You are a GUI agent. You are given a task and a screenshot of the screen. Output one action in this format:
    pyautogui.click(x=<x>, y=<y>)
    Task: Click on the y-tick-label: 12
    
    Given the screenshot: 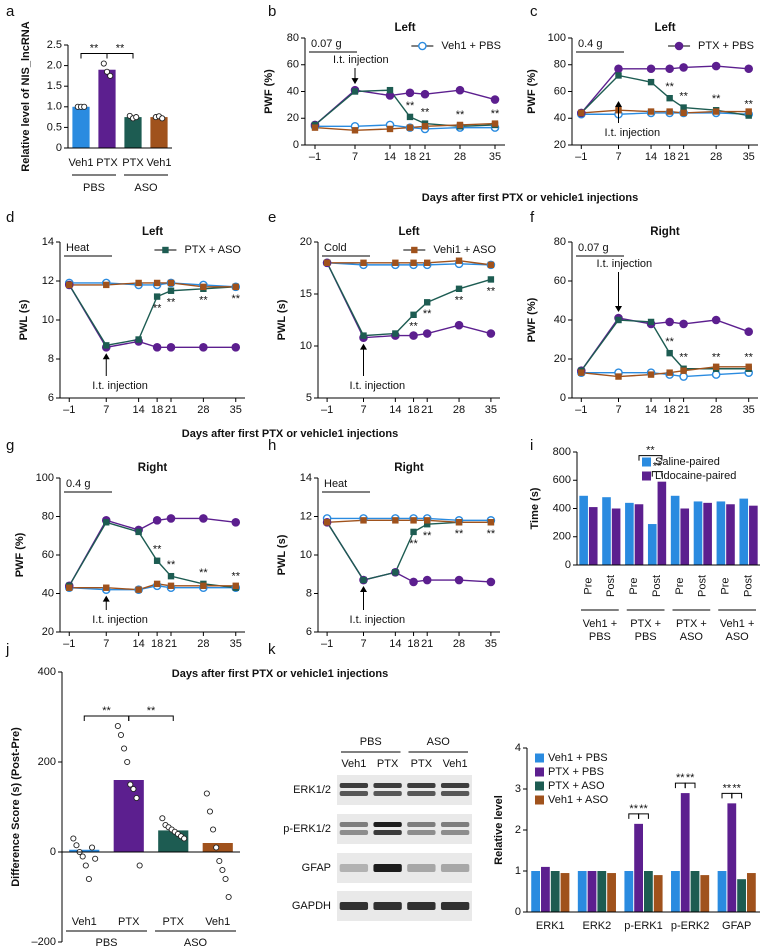 What is the action you would take?
    pyautogui.click(x=306, y=516)
    